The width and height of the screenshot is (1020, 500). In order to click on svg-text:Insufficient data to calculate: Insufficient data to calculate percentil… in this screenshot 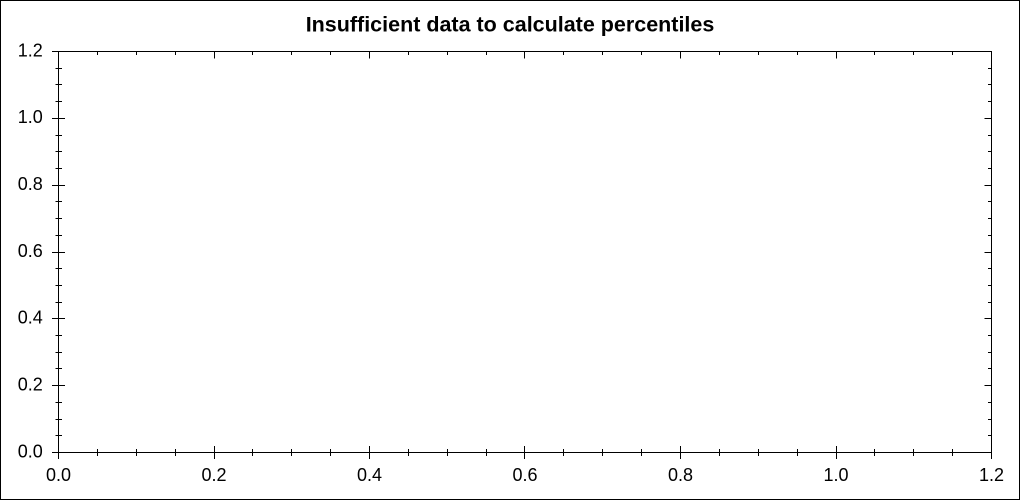, I will do `click(510, 25)`.